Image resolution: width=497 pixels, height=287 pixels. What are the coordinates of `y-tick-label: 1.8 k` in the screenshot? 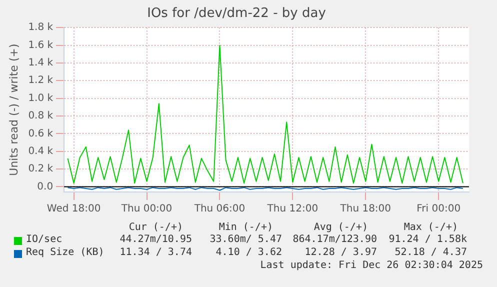 It's located at (41, 28).